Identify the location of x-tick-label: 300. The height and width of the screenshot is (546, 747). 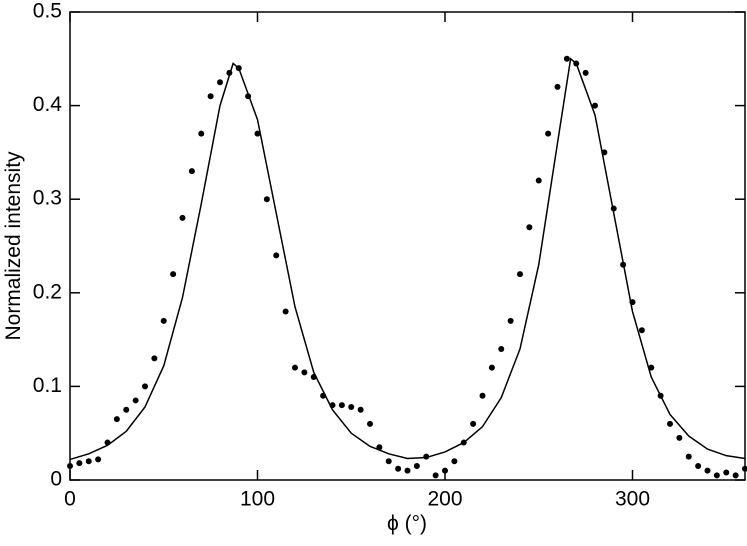
(632, 499).